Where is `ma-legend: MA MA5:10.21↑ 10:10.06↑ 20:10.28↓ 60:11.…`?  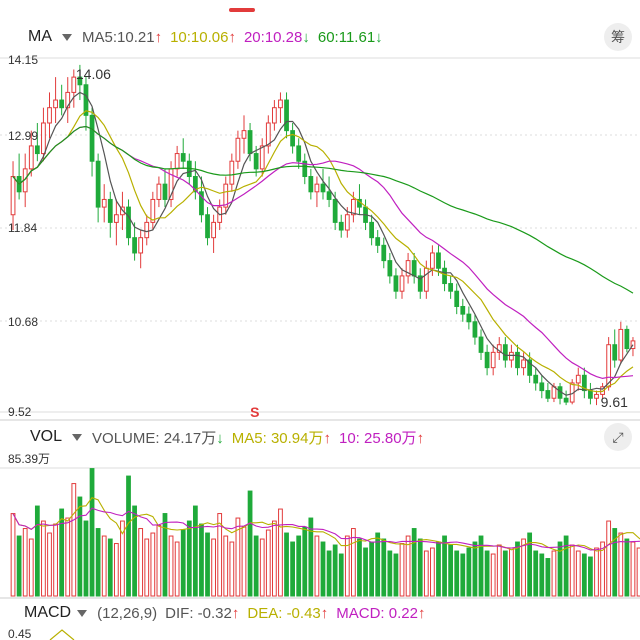 ma-legend: MA MA5:10.21↑ 10:10.06↑ 20:10.28↓ 60:11.… is located at coordinates (320, 37).